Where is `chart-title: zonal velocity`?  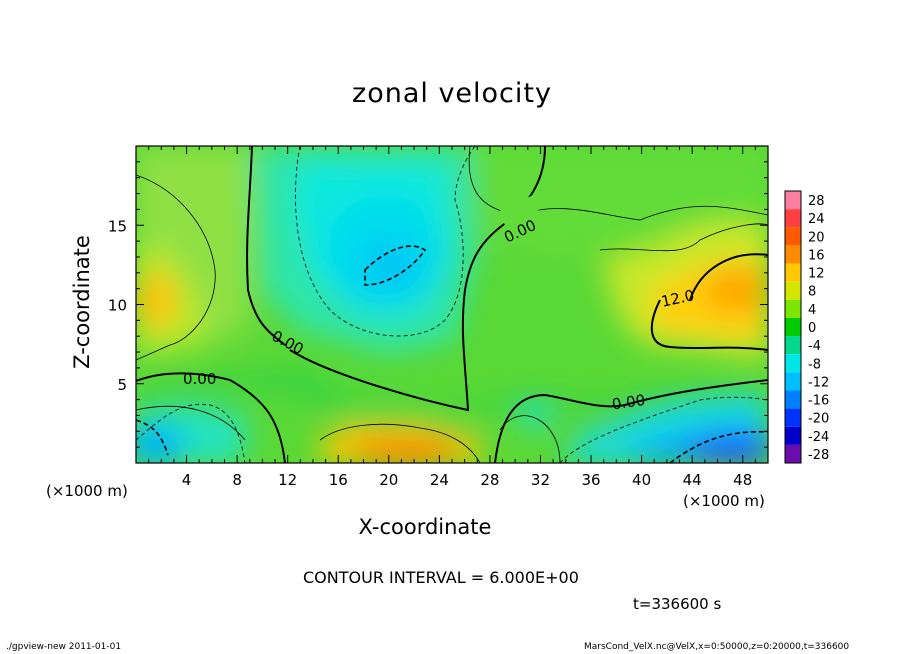
chart-title: zonal velocity is located at coordinates (452, 93).